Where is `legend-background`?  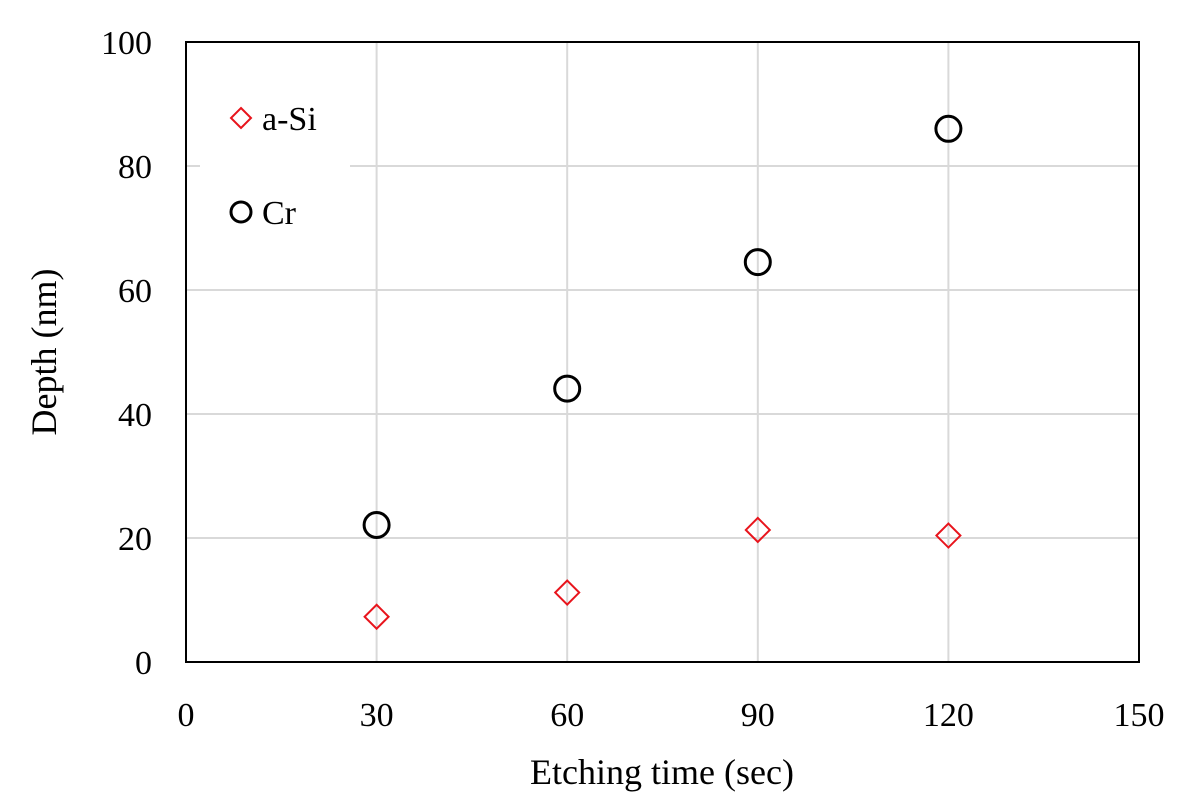
legend-background is located at coordinates (275, 165).